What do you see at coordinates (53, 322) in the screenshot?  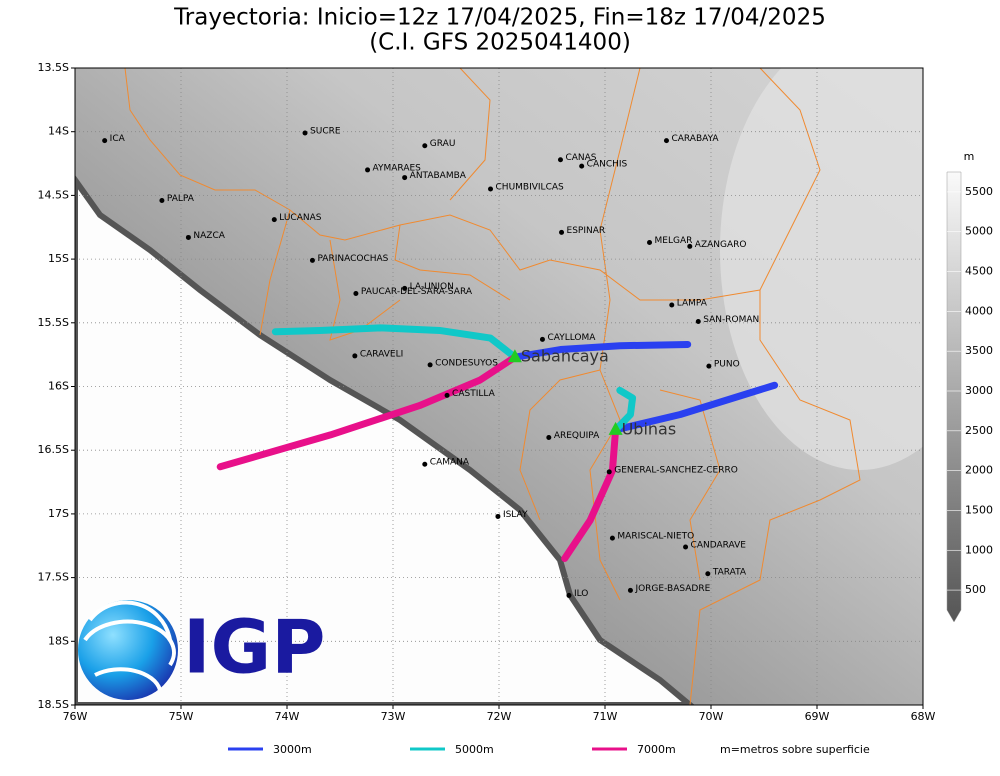 I see `y-tick-label: 15.5S` at bounding box center [53, 322].